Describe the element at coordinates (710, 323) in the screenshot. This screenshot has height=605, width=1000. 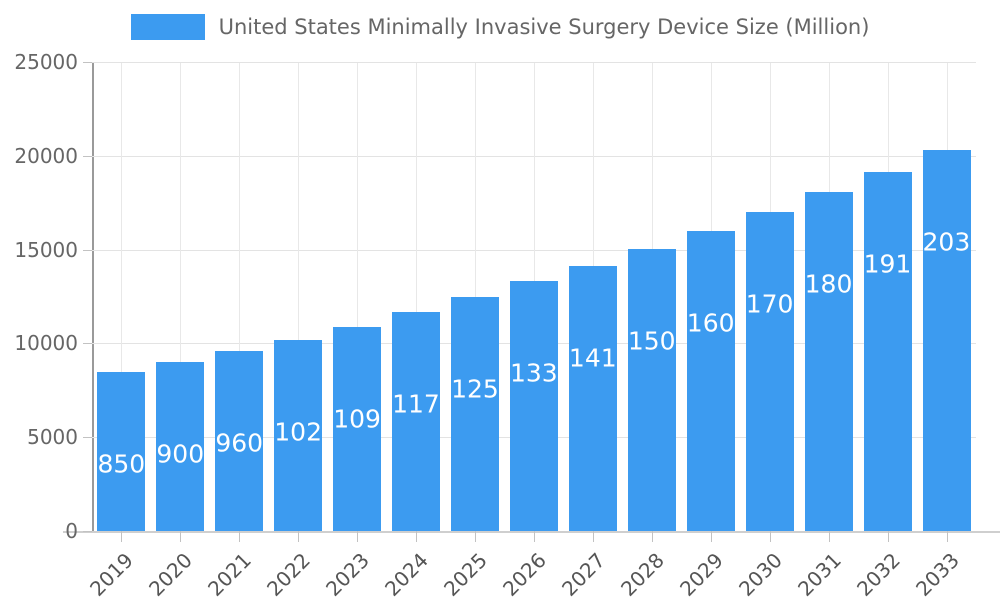
I see `bar-value-label: 16000` at that location.